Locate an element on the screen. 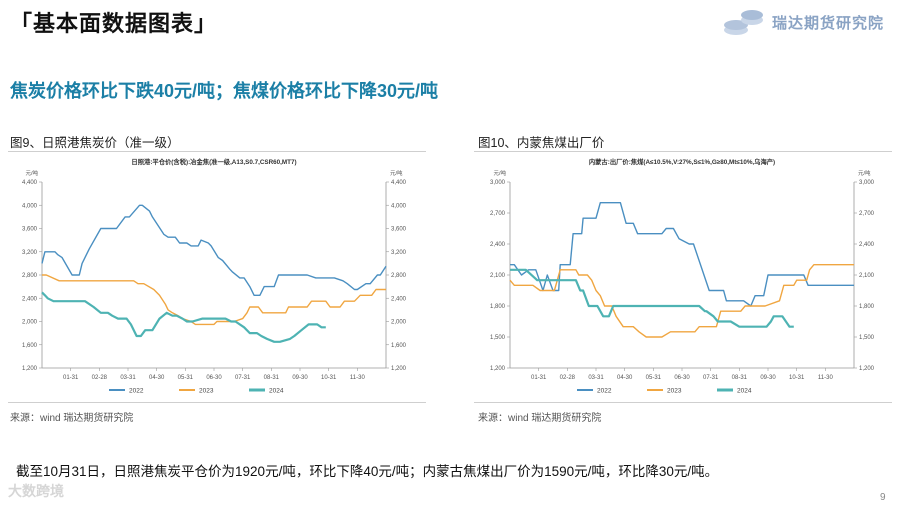 The width and height of the screenshot is (900, 506). y-tick-label-right: 2,800 is located at coordinates (399, 276).